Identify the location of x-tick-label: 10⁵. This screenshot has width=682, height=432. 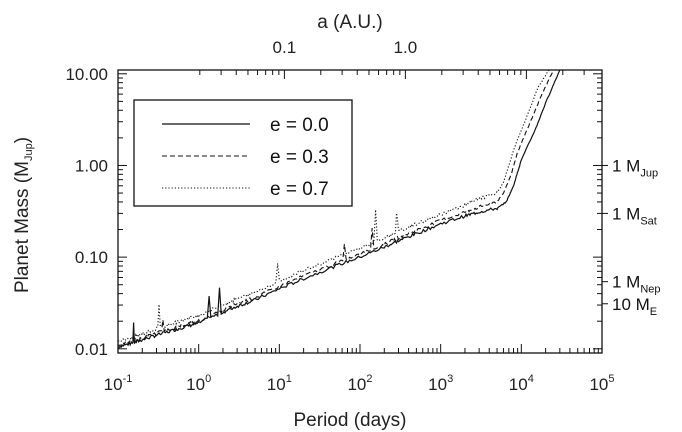
(601, 383).